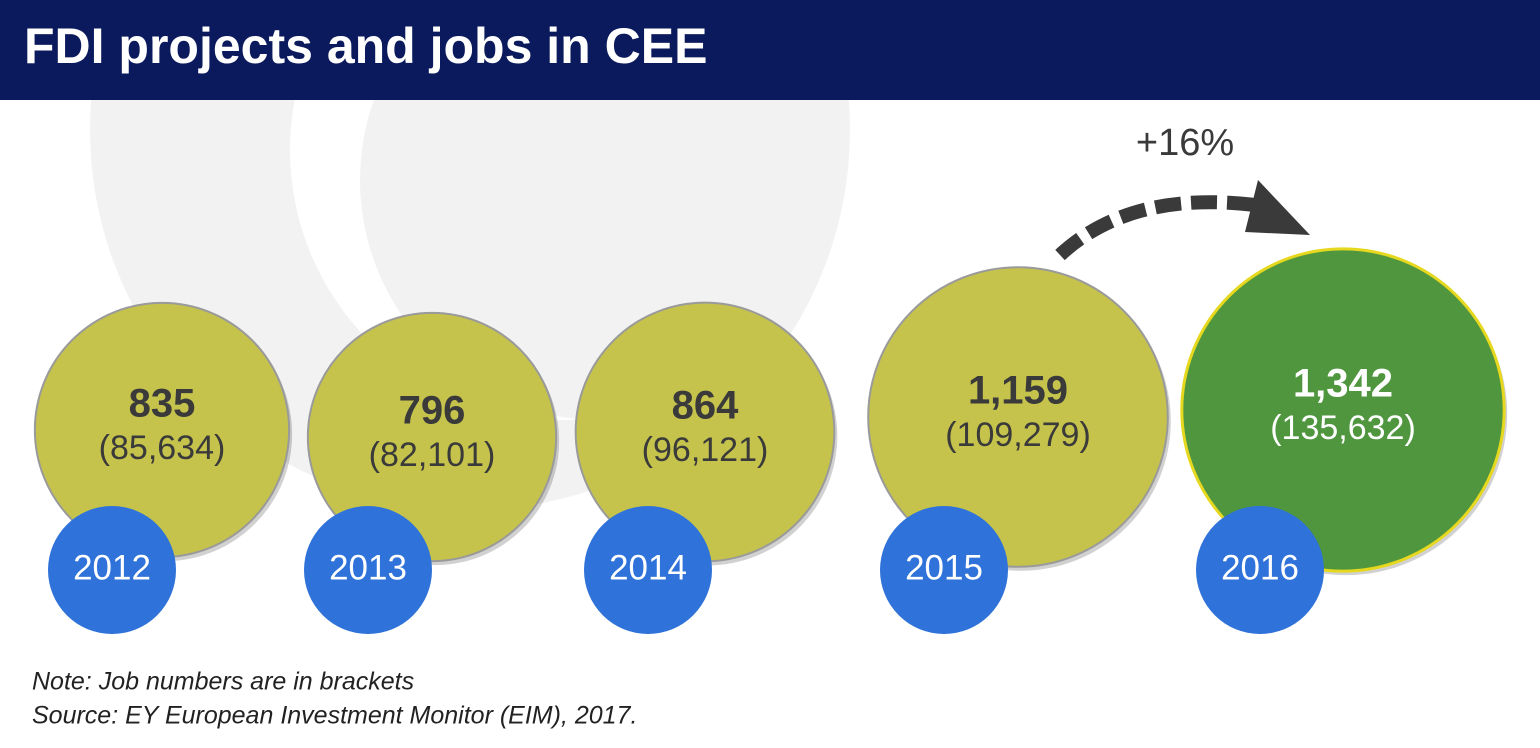 This screenshot has height=748, width=1540. I want to click on year-label: 2015, so click(944, 567).